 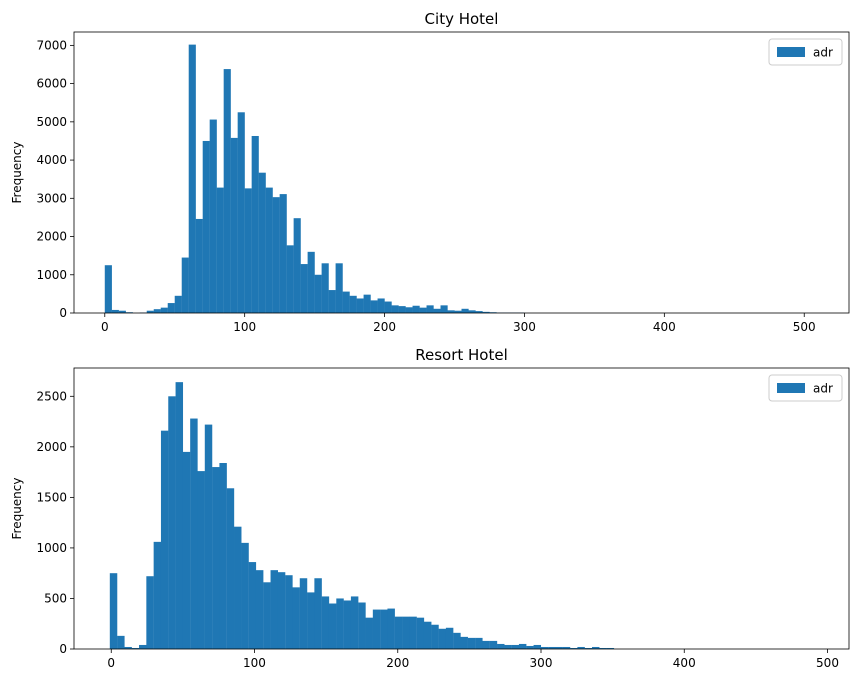 What do you see at coordinates (17, 509) in the screenshot?
I see `y-axis-label: Frequency` at bounding box center [17, 509].